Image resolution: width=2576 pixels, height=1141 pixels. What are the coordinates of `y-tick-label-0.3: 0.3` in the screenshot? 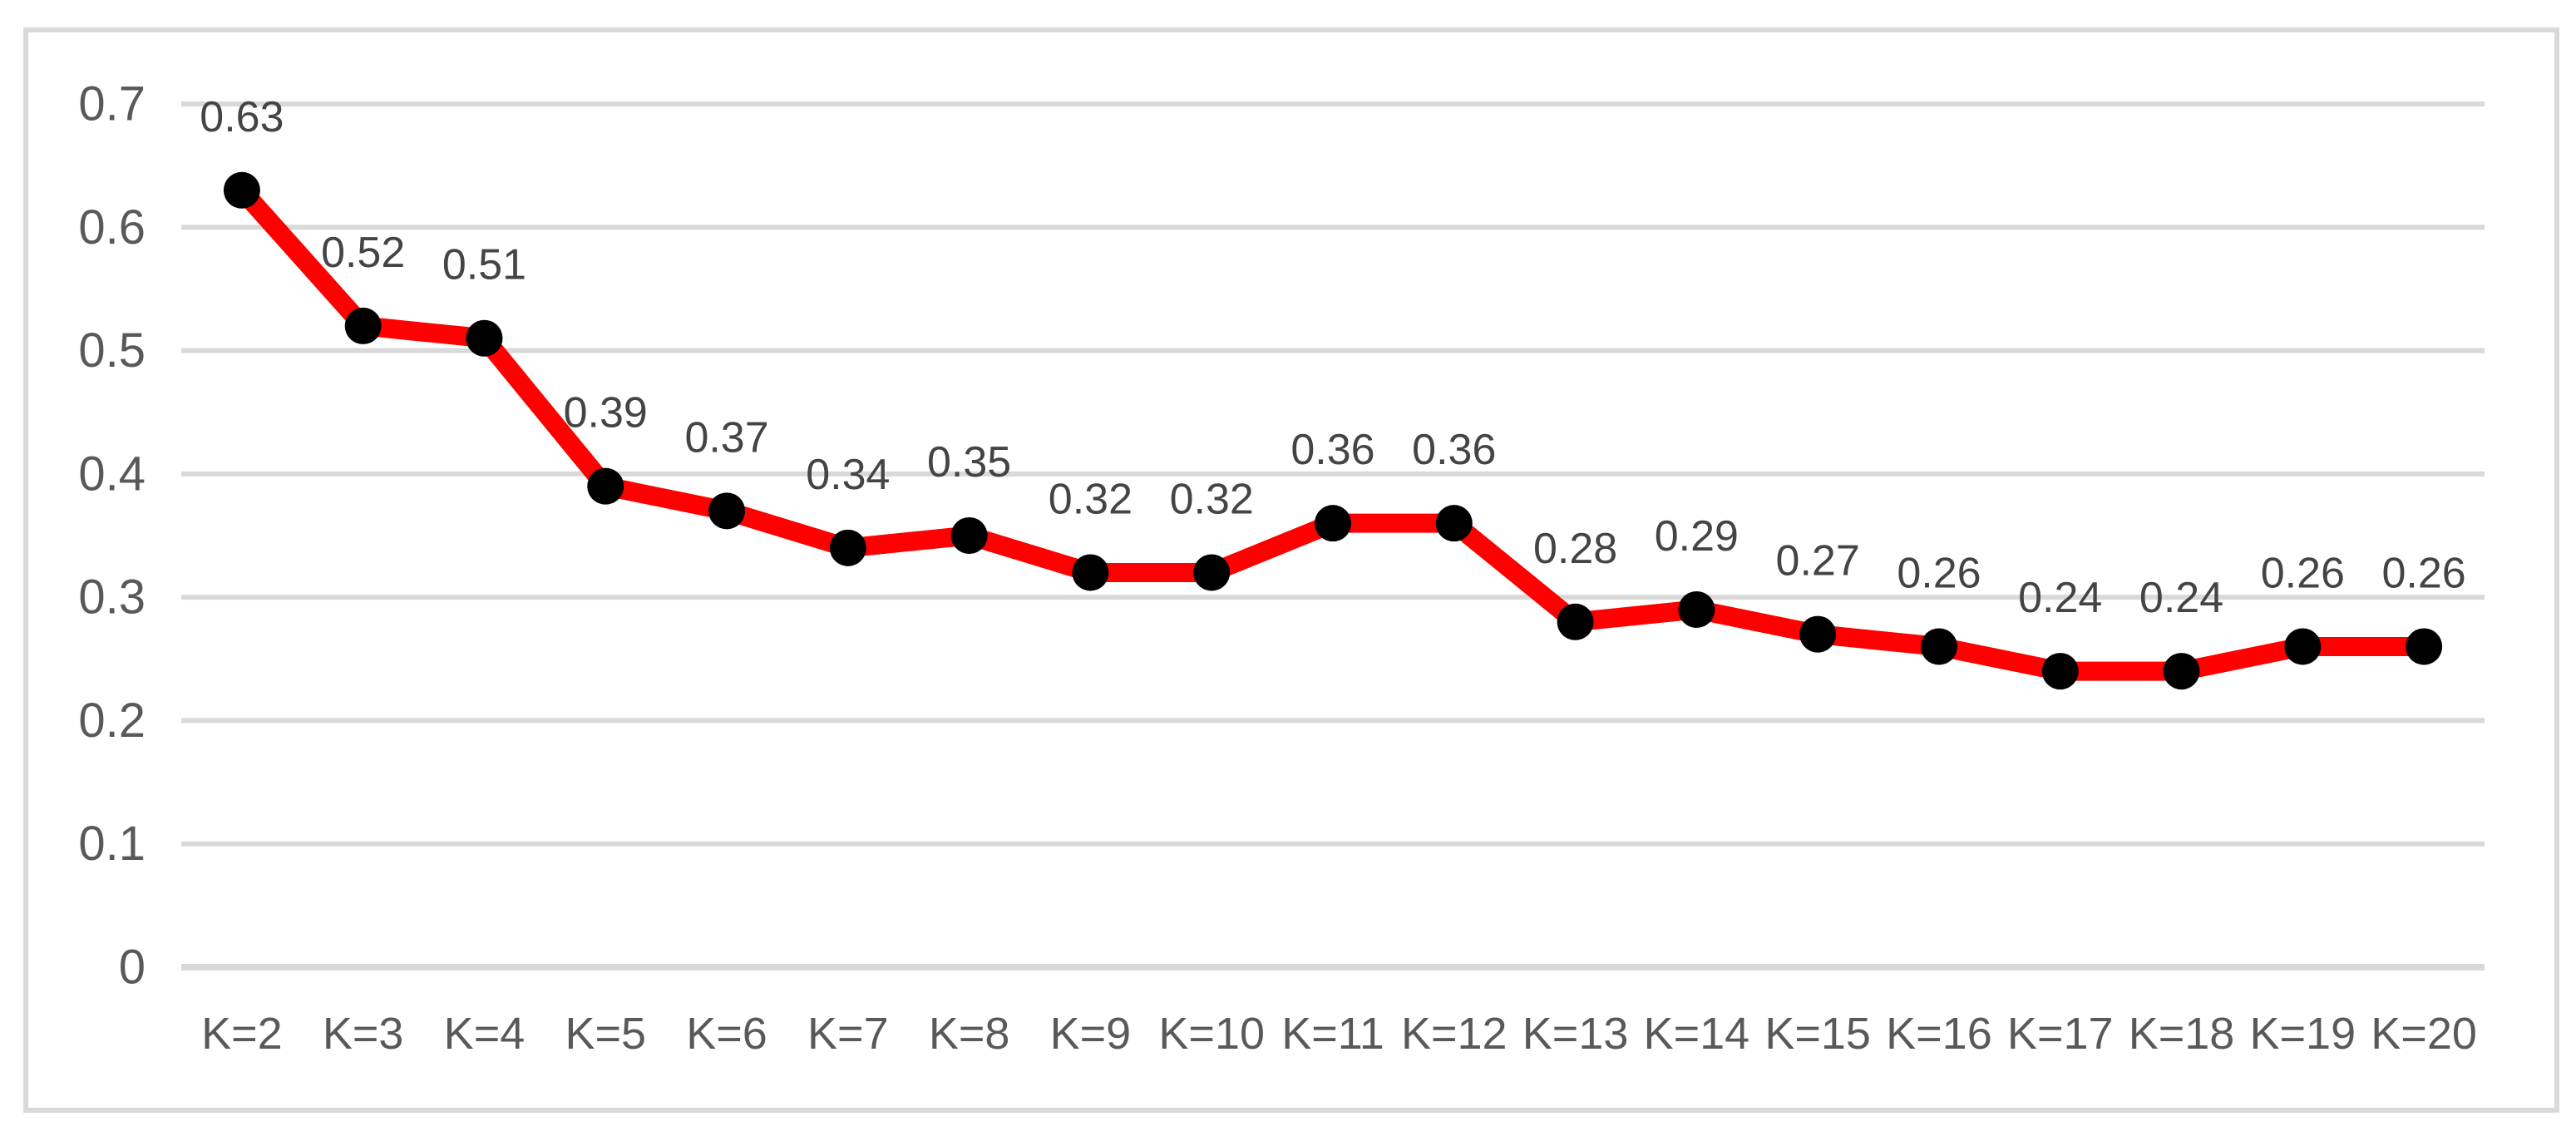 It's located at (112, 597).